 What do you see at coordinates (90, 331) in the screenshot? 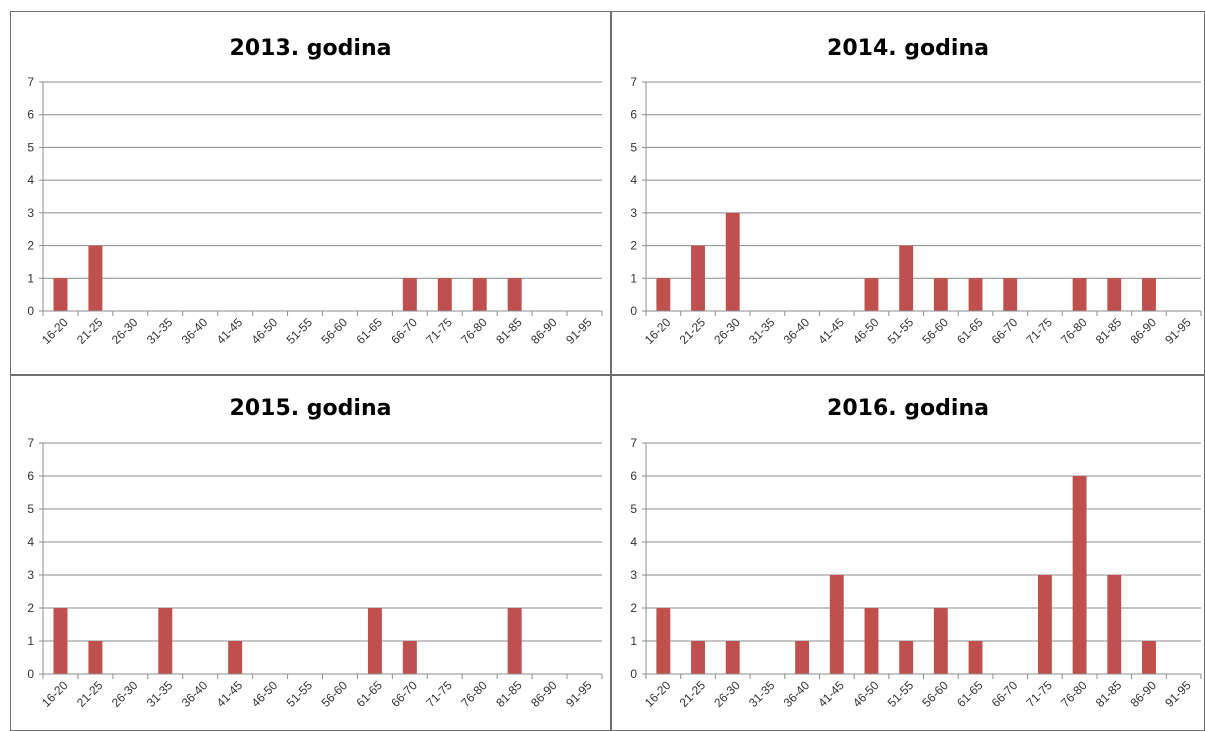
I see `x-tick-label: 21-25` at bounding box center [90, 331].